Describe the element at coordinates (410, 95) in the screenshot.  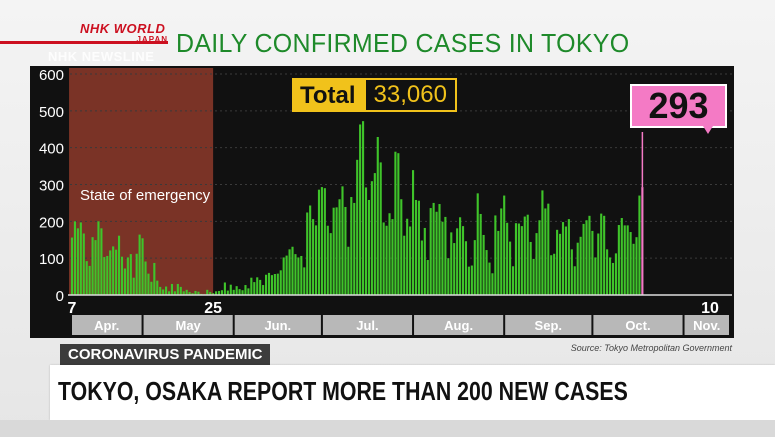
I see `total-value: 33,060` at that location.